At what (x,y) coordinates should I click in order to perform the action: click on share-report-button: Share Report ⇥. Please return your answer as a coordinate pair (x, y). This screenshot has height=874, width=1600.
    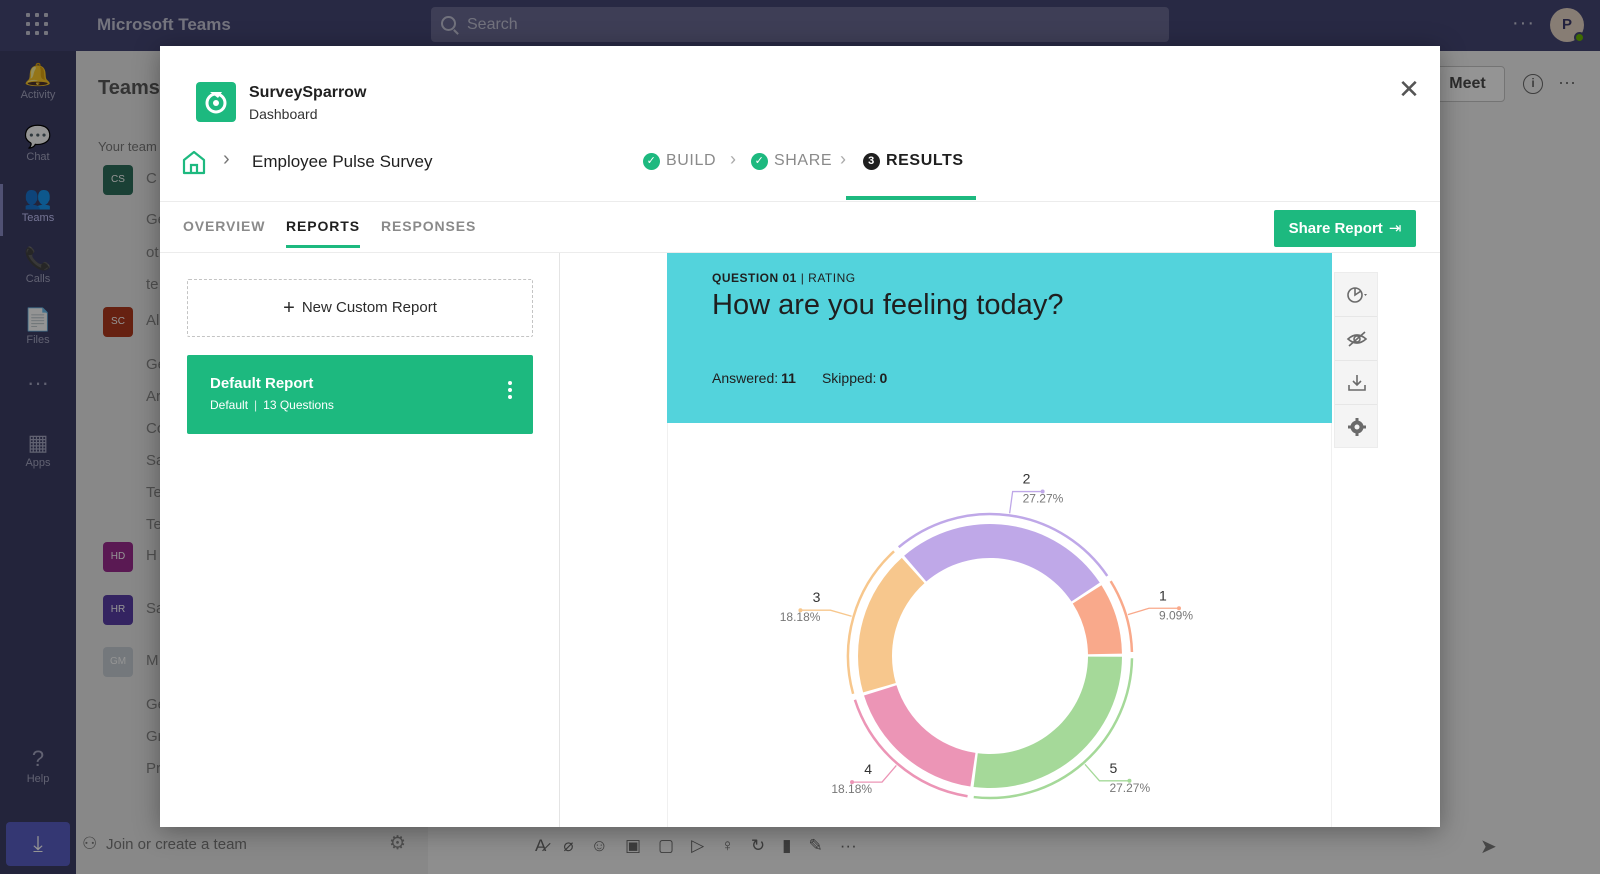
    Looking at the image, I should click on (1345, 228).